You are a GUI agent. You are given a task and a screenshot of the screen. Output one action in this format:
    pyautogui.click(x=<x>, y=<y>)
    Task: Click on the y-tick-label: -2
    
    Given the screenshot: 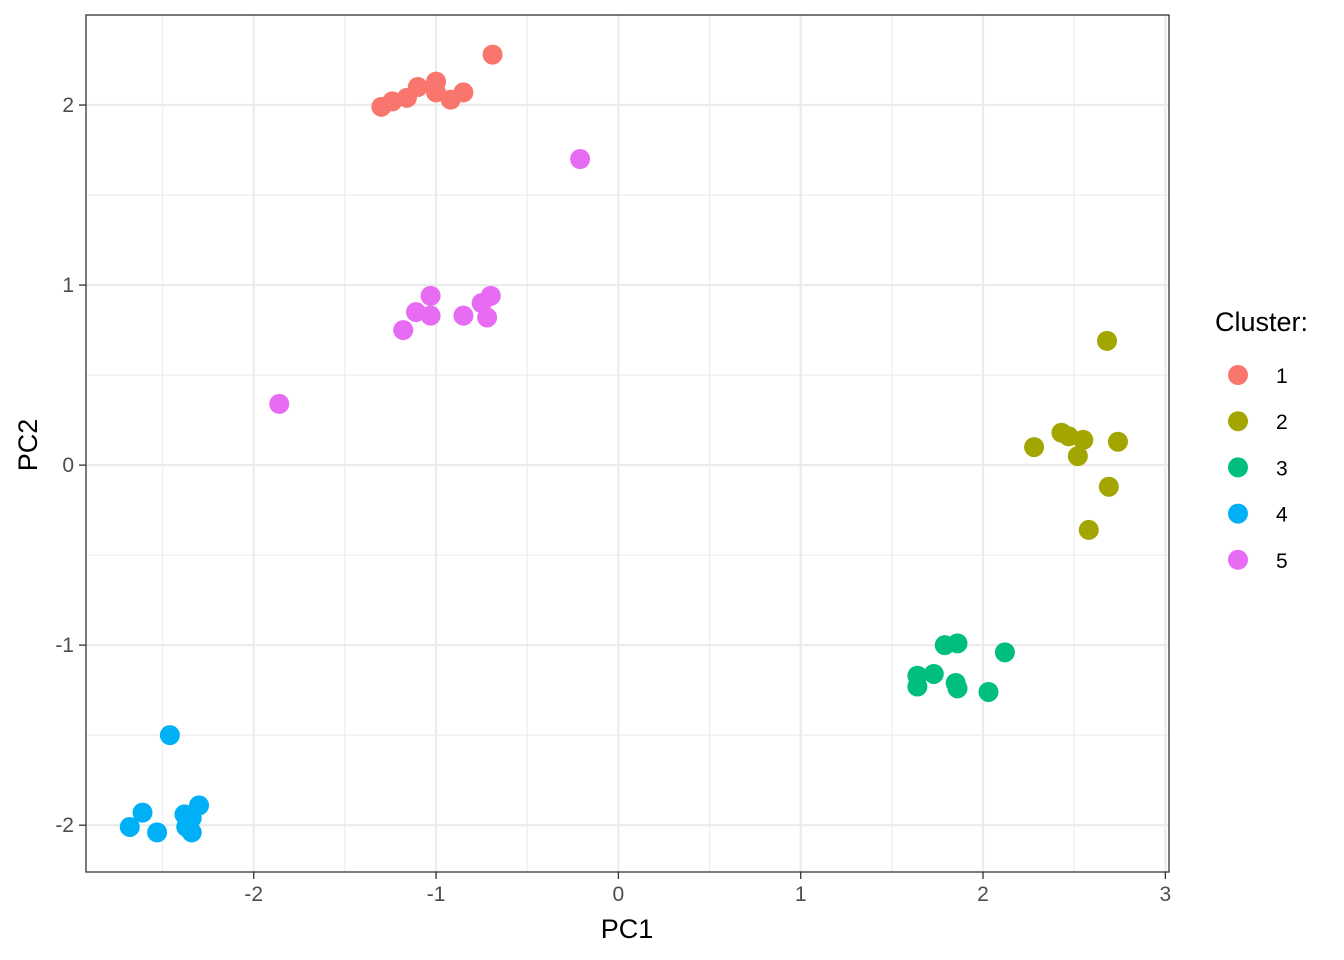 What is the action you would take?
    pyautogui.click(x=64, y=825)
    